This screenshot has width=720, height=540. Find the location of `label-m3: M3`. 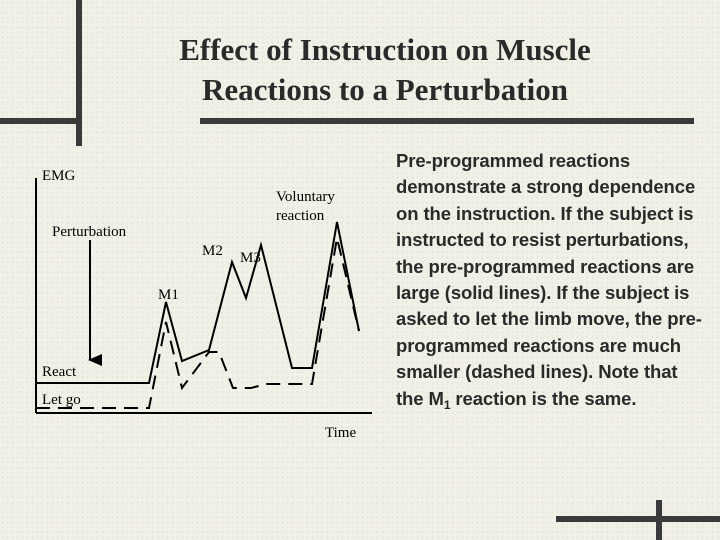

label-m3: M3 is located at coordinates (250, 258).